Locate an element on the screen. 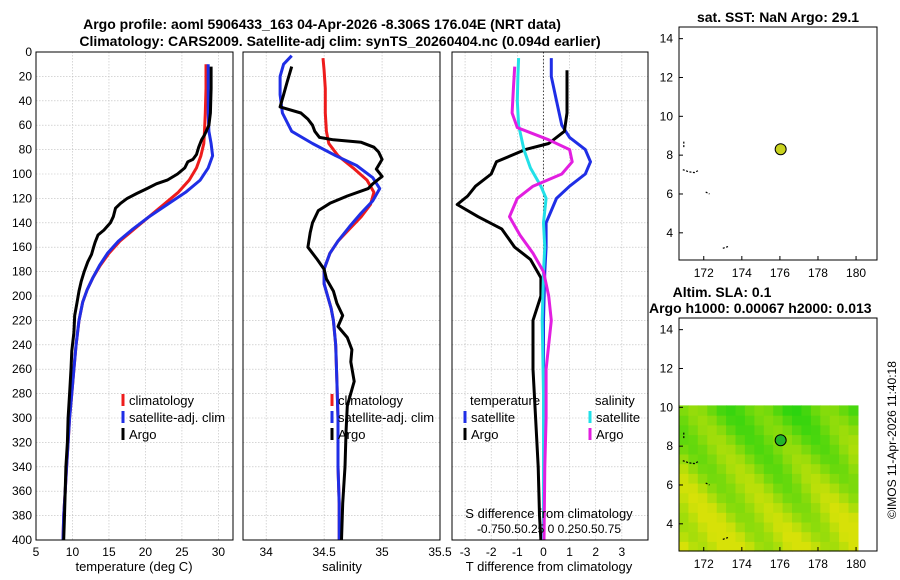  legend-satellite-label: satellite-adj. clim is located at coordinates (177, 417).